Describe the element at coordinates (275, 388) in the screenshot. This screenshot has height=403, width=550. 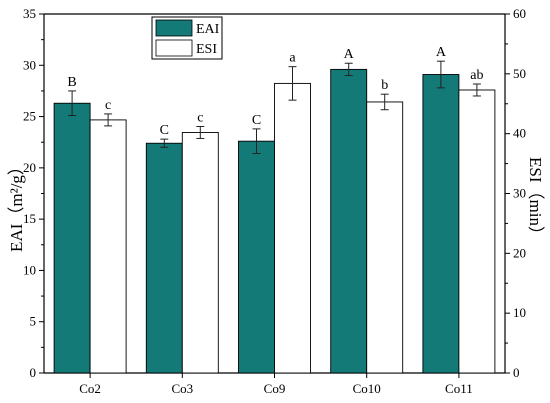
I see `x-tick-label: Co9` at that location.